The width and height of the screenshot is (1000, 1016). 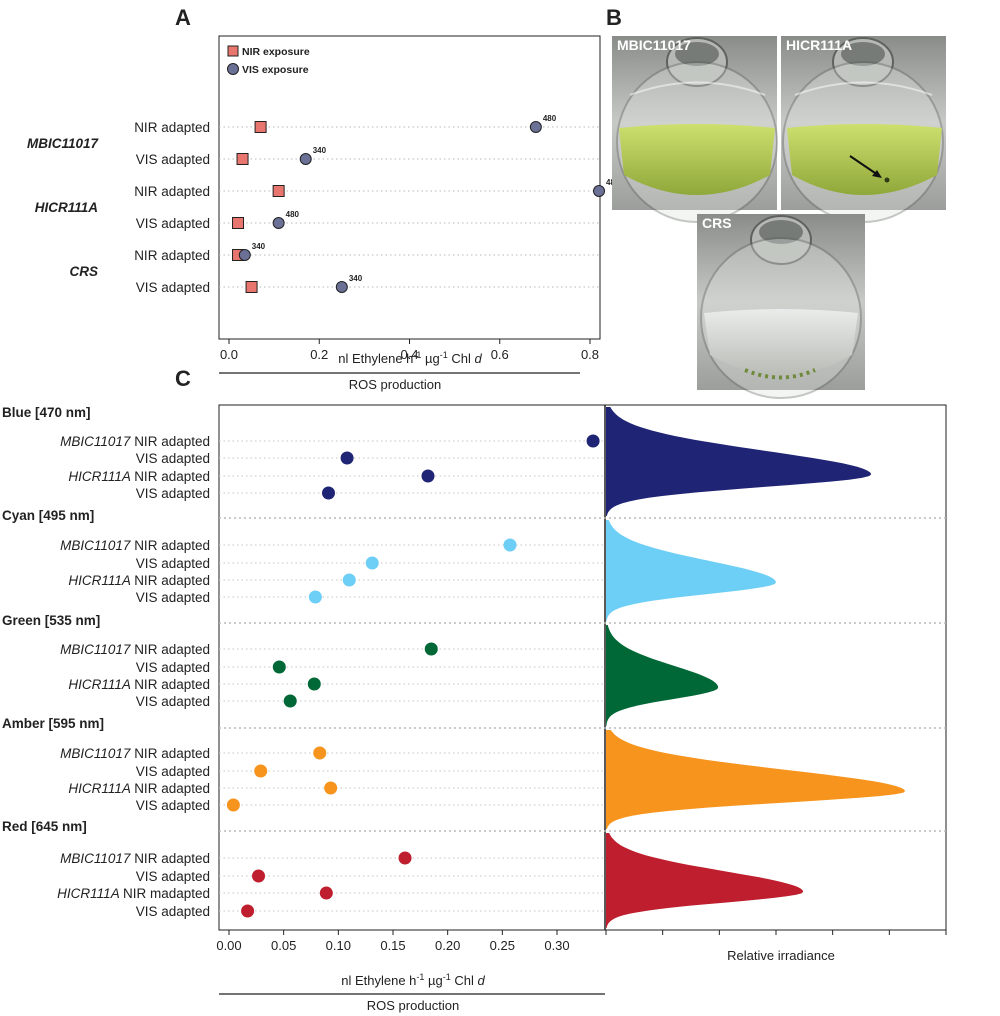 I want to click on panel-c-x-tick-label: 0.15, so click(x=392, y=945).